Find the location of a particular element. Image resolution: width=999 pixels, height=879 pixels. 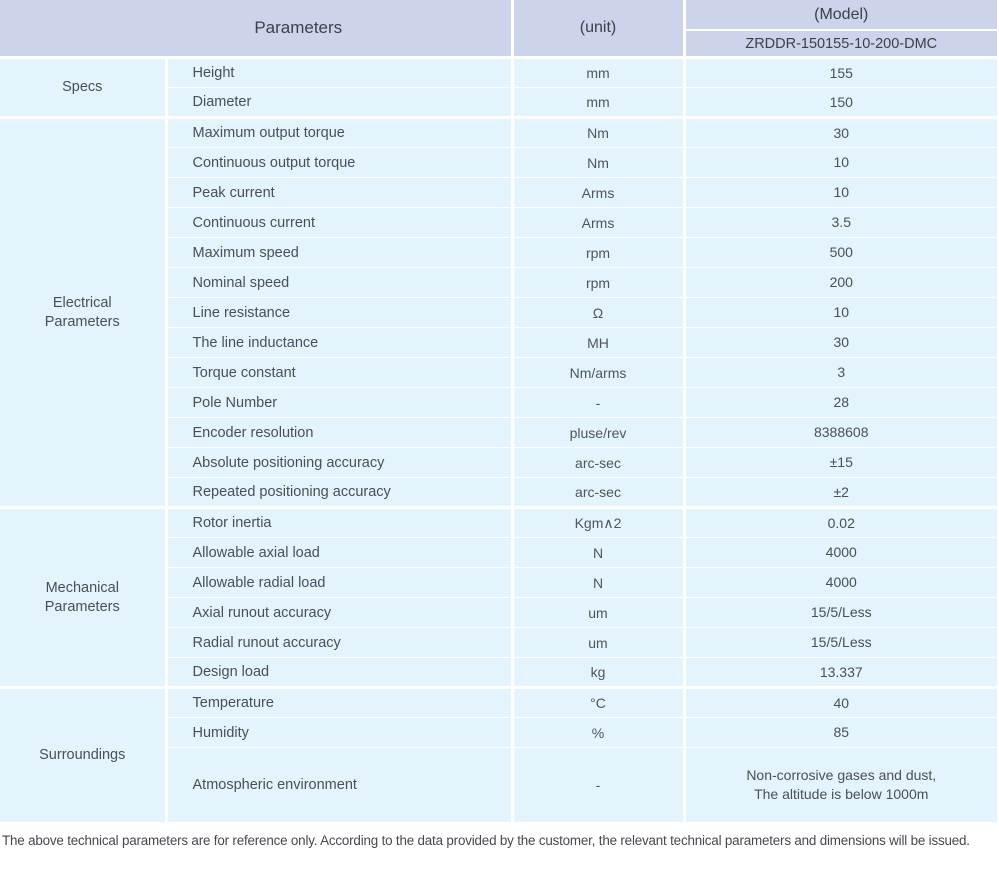

table-row: Design load kg 13.337 is located at coordinates (499, 672).